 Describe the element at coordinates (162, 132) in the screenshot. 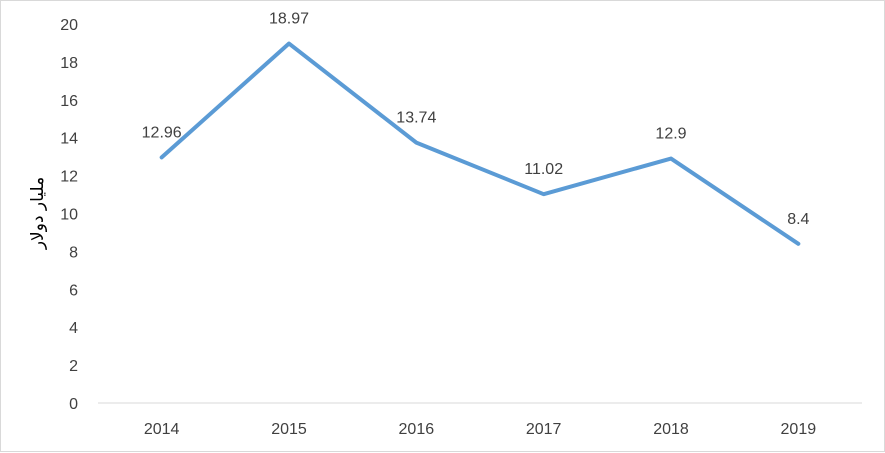

I see `data-label: 12.96` at that location.